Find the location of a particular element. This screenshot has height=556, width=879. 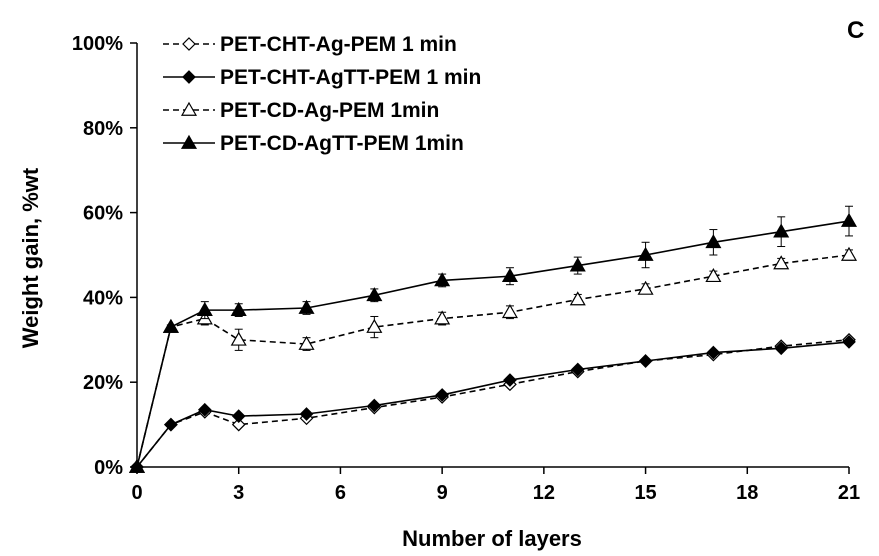

x-tick-label: 21 is located at coordinates (849, 493).